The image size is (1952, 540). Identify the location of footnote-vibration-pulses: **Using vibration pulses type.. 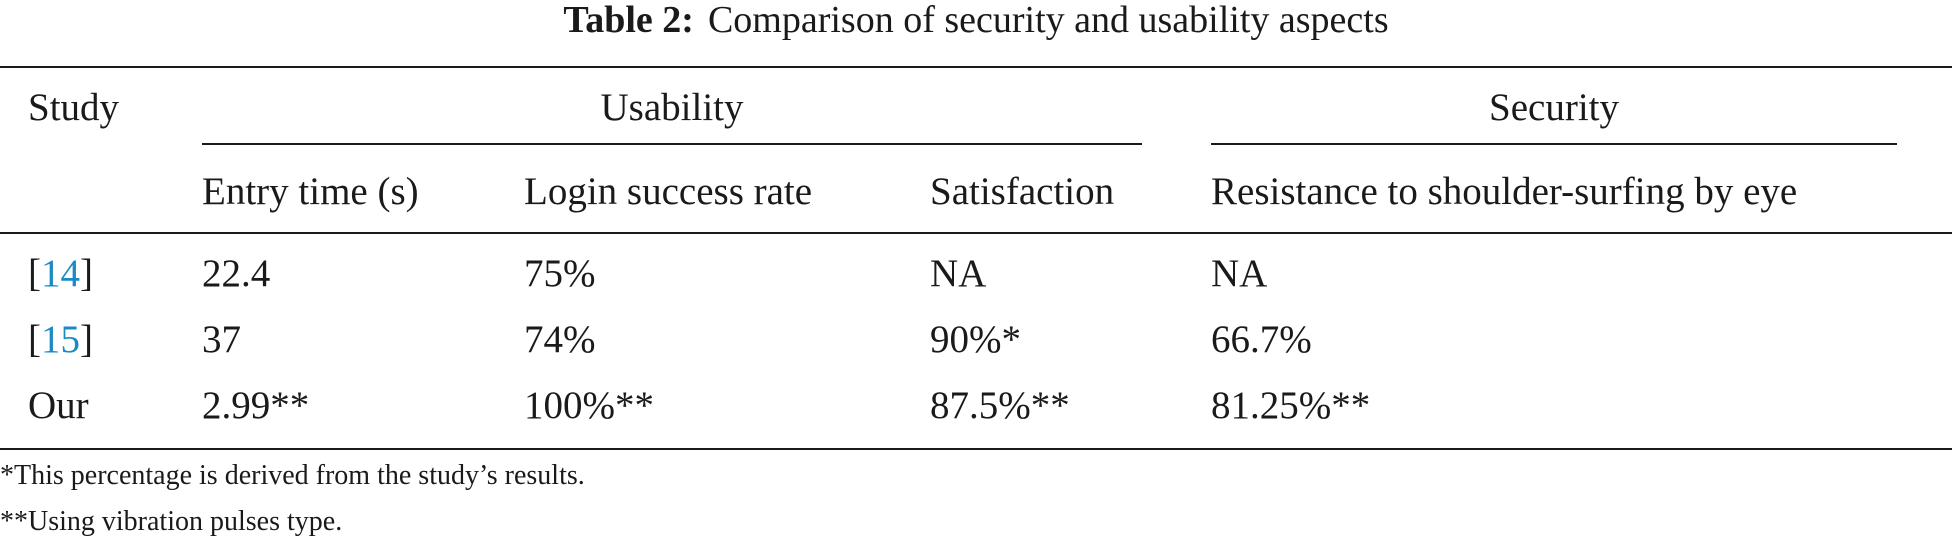
(171, 521).